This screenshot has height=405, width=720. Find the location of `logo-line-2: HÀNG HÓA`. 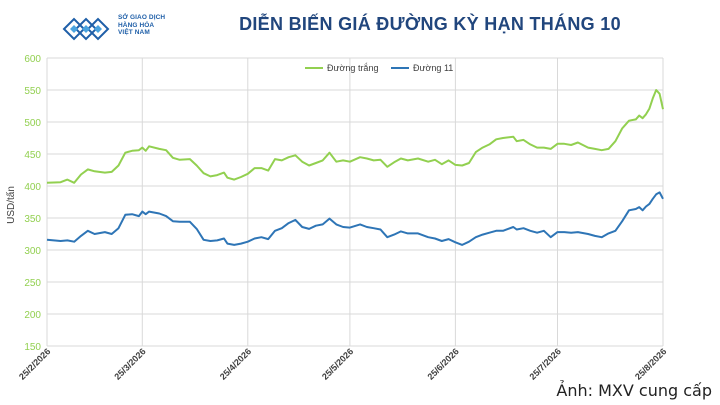

logo-line-2: HÀNG HÓA is located at coordinates (136, 25).